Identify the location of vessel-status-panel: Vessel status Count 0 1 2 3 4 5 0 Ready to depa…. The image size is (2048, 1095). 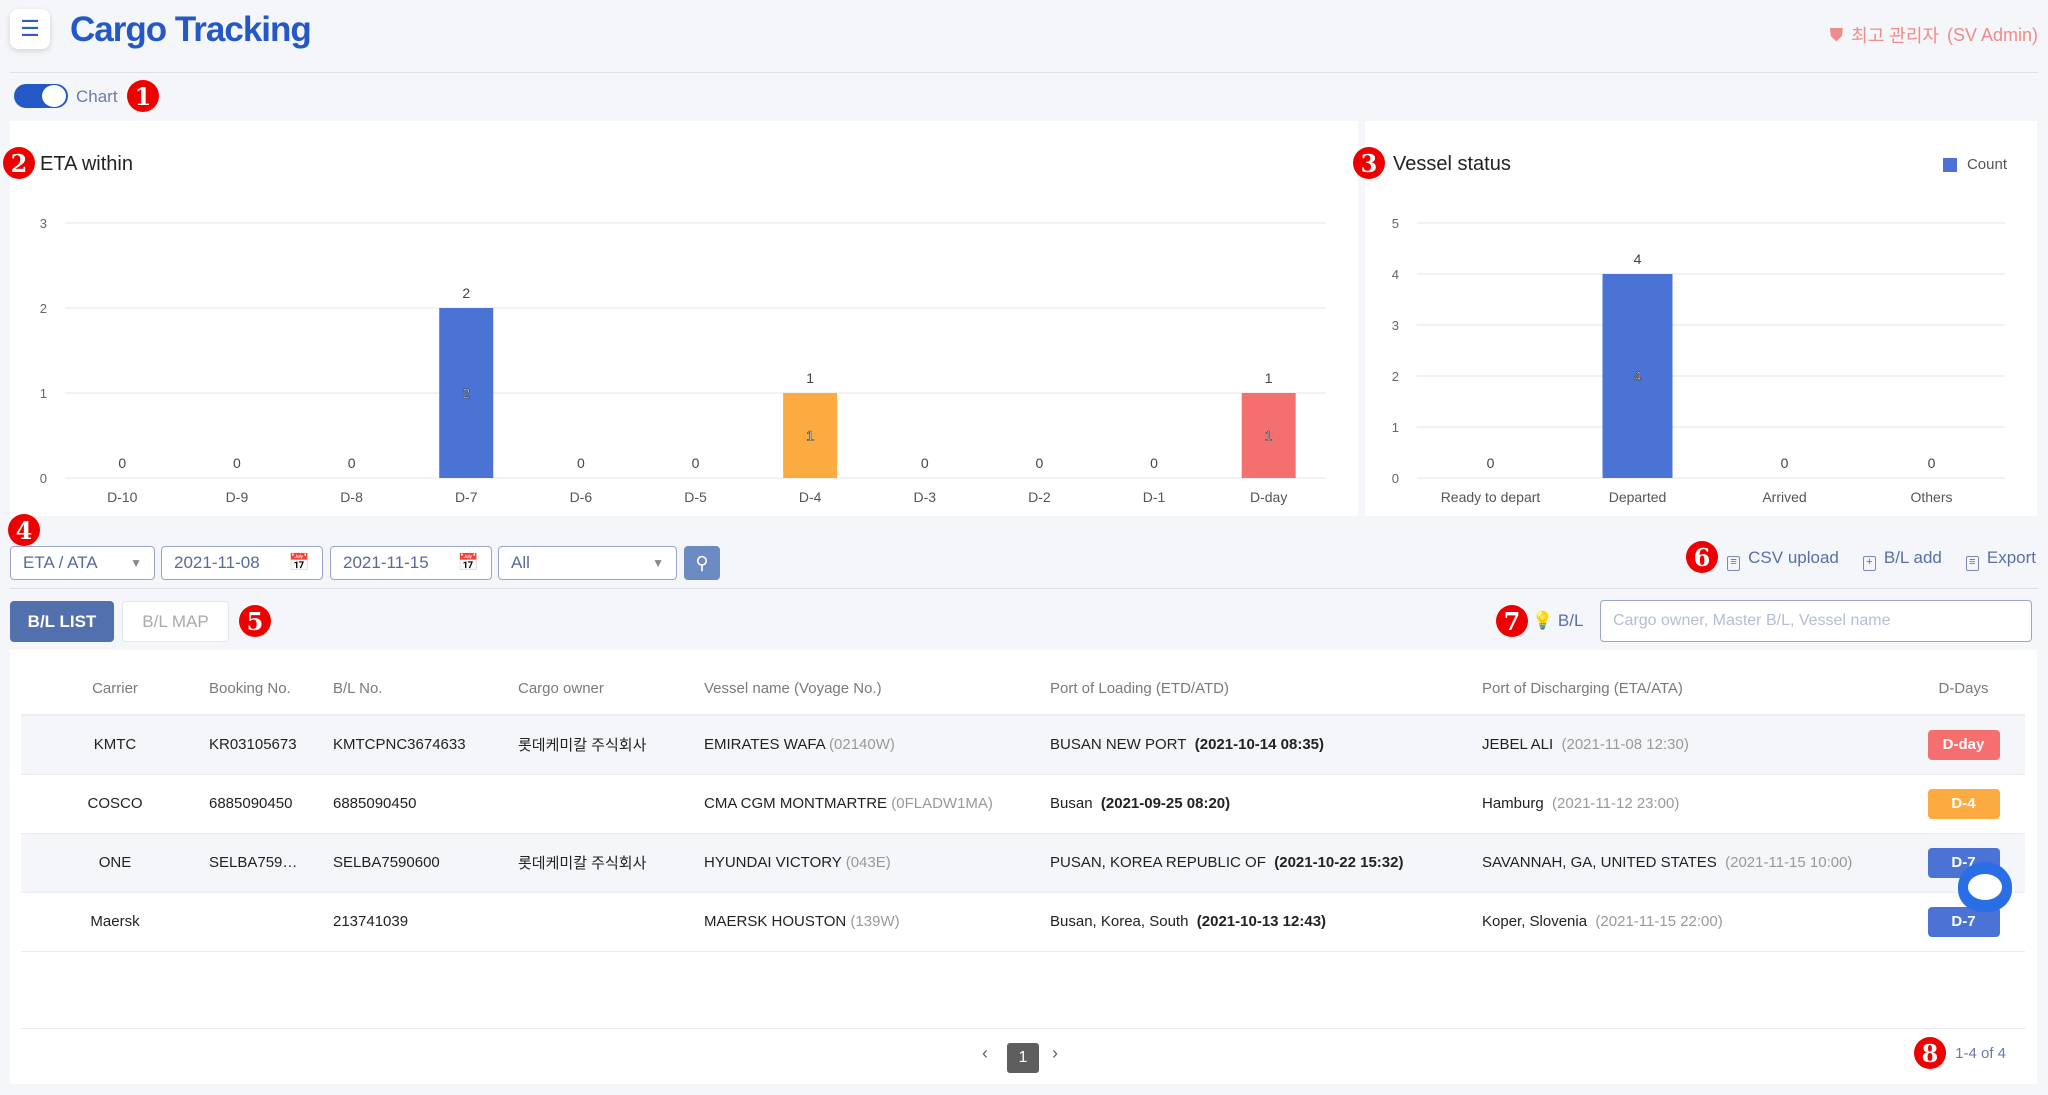
(1701, 318).